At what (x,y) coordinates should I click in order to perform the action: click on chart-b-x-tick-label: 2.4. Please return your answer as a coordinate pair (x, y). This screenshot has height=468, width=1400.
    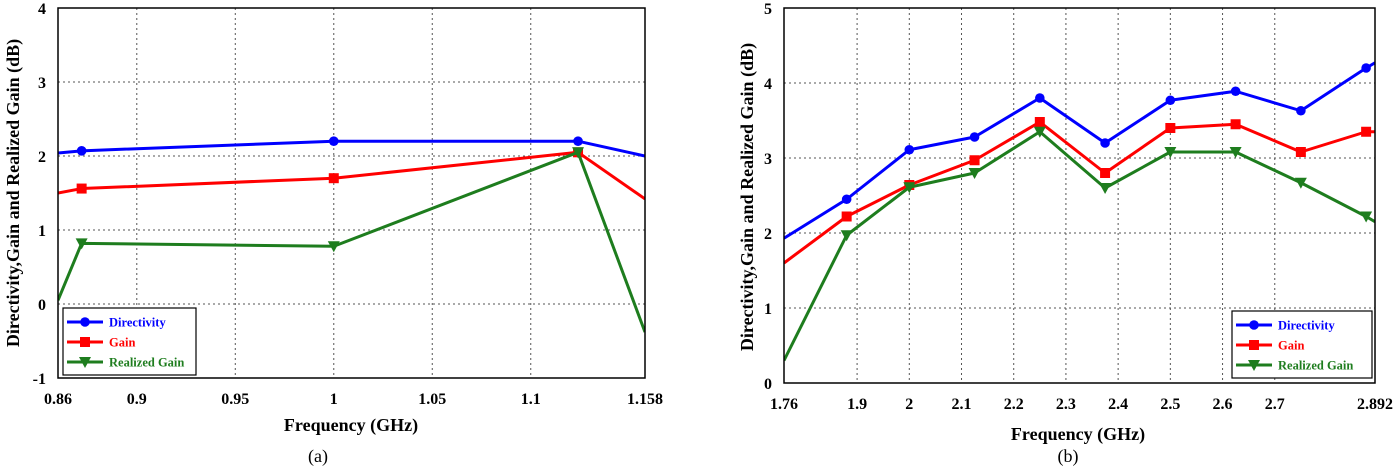
    Looking at the image, I should click on (1118, 404).